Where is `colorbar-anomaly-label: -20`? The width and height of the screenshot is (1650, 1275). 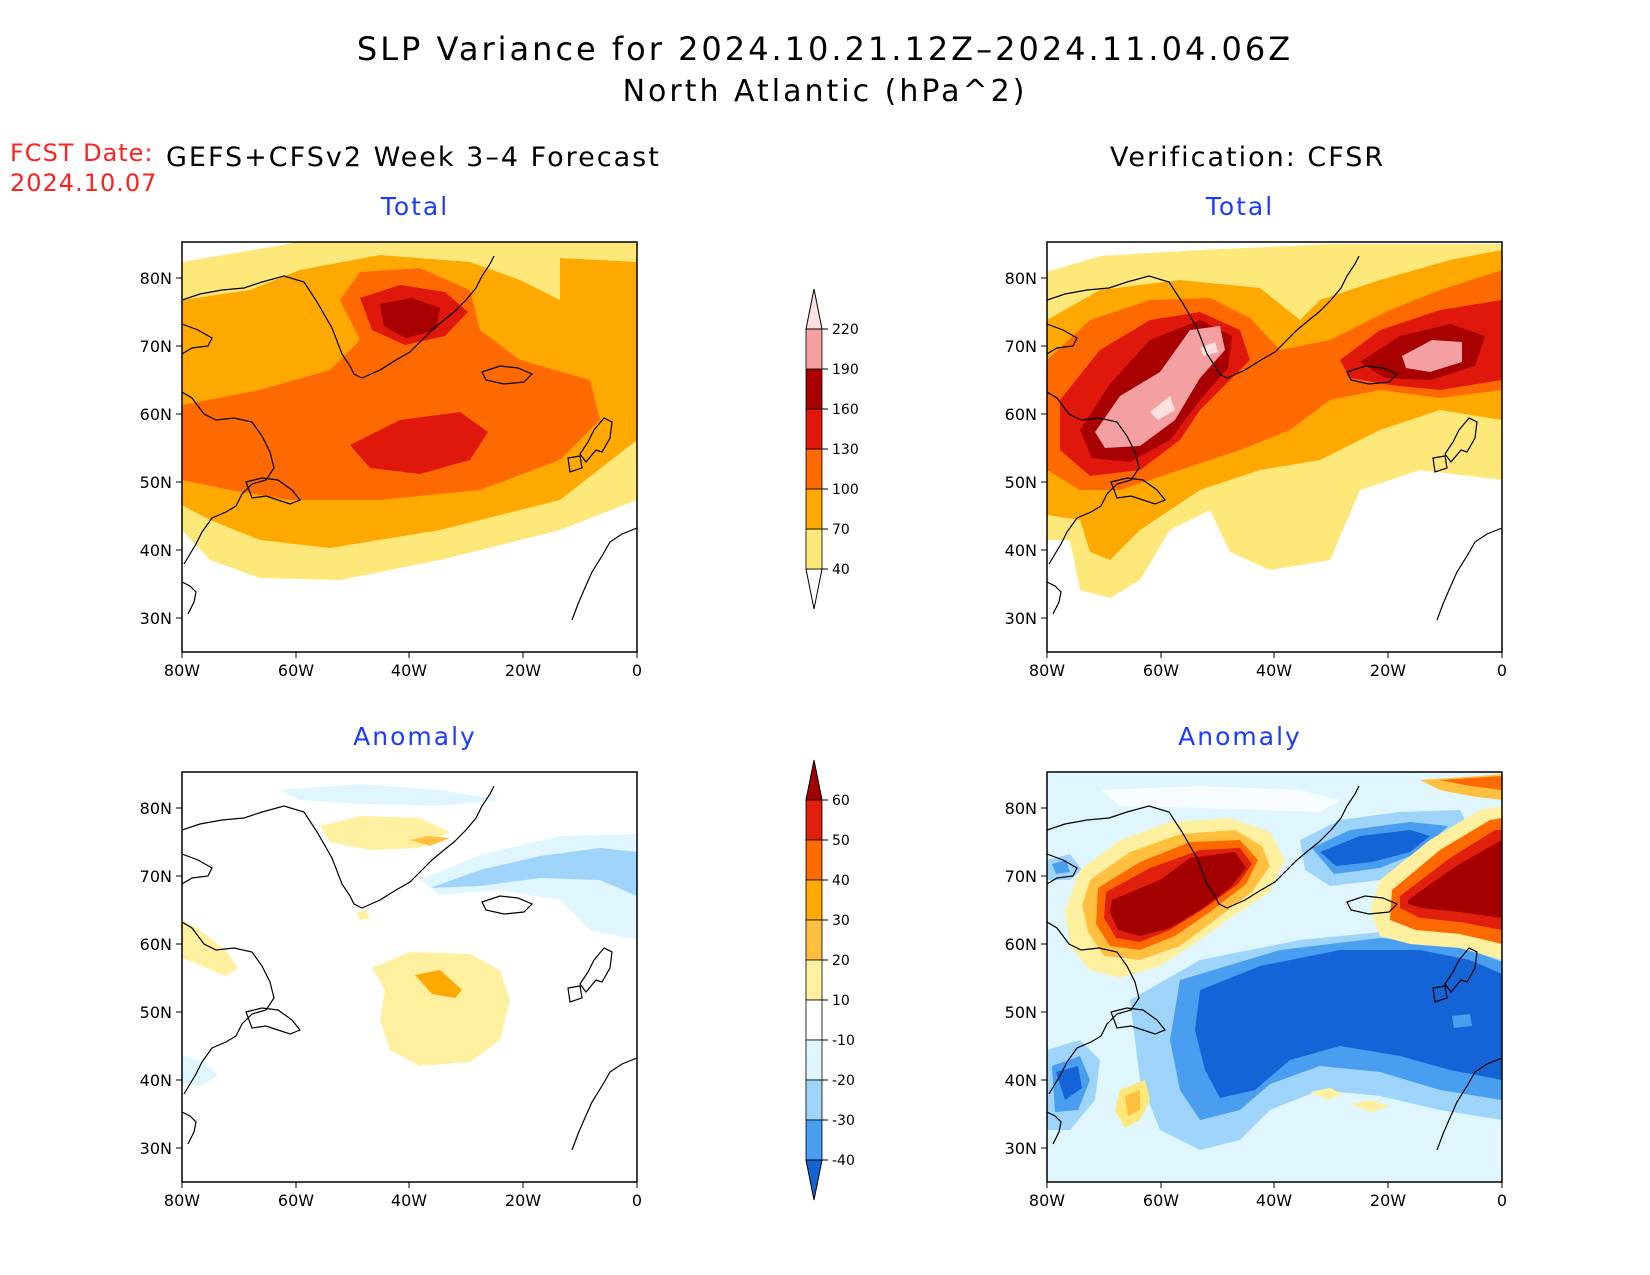 colorbar-anomaly-label: -20 is located at coordinates (843, 1081).